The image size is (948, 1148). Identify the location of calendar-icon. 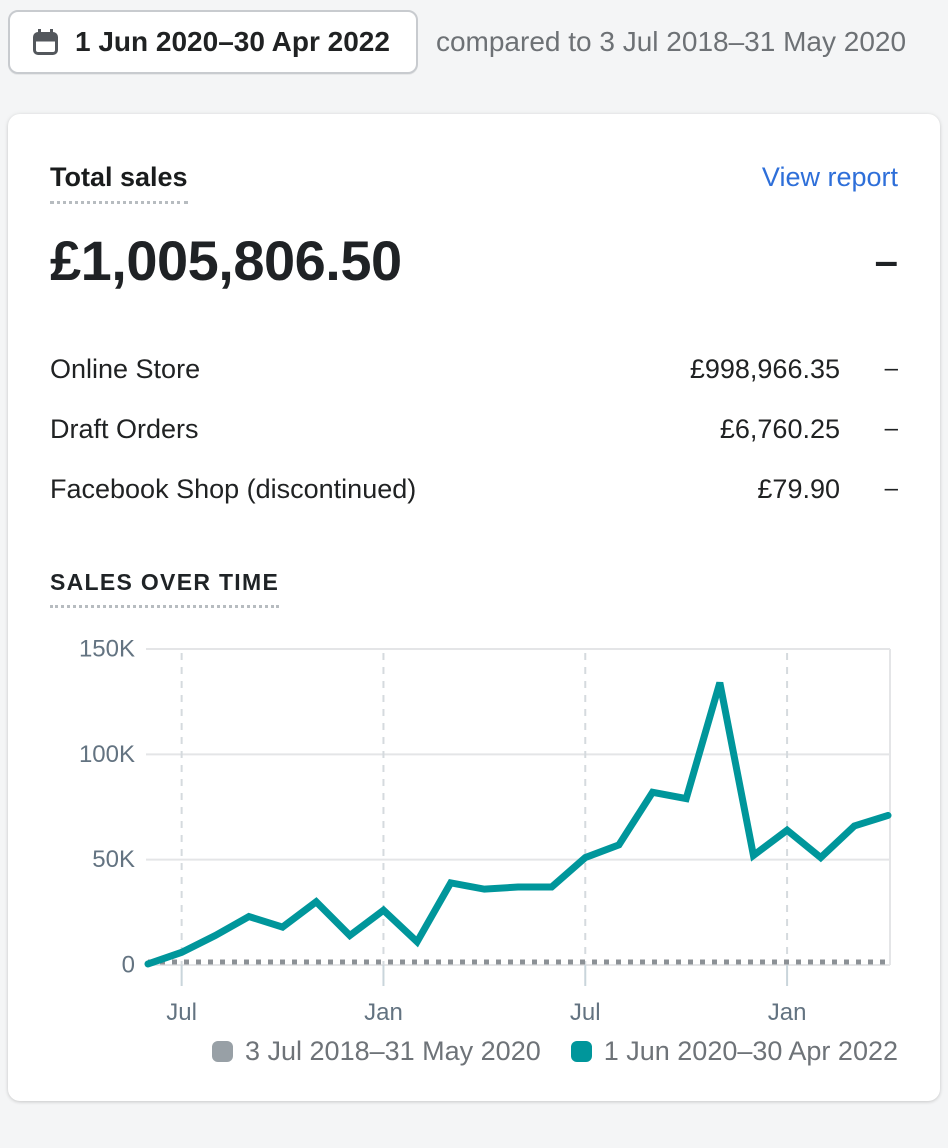
(45, 42).